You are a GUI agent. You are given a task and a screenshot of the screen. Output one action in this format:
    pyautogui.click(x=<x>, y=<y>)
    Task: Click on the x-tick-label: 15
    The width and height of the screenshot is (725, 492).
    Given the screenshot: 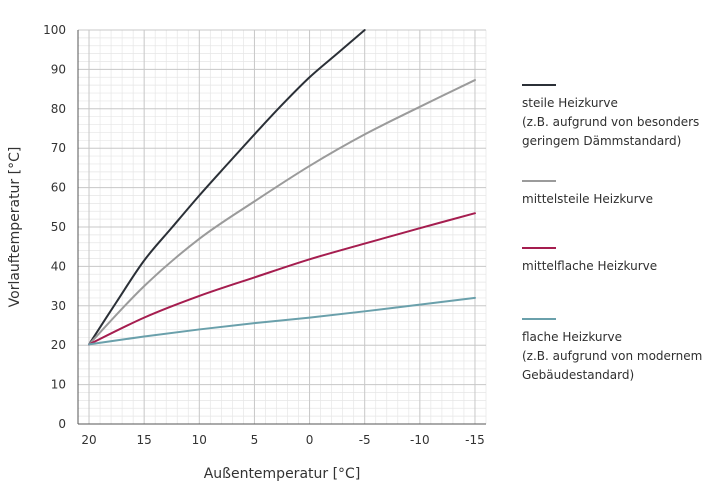 What is the action you would take?
    pyautogui.click(x=144, y=440)
    